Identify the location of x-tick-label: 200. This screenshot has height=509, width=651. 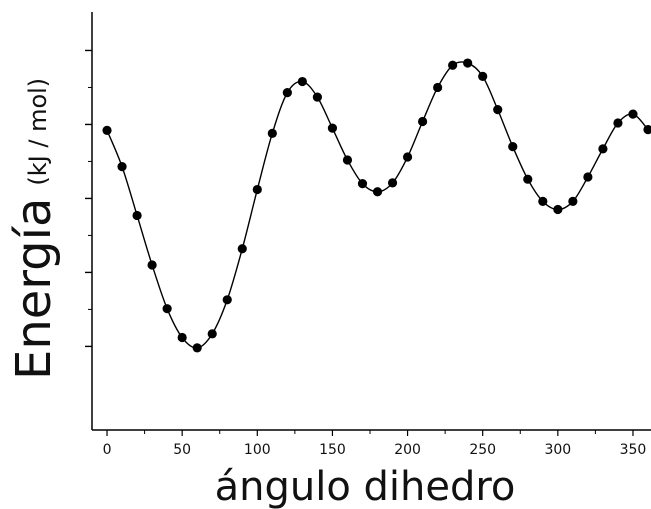
(407, 450).